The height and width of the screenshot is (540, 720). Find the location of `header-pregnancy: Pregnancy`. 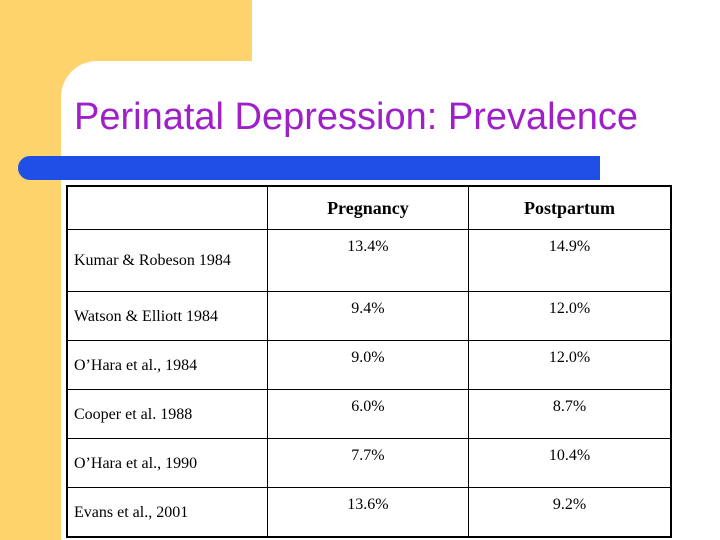

header-pregnancy: Pregnancy is located at coordinates (368, 207).